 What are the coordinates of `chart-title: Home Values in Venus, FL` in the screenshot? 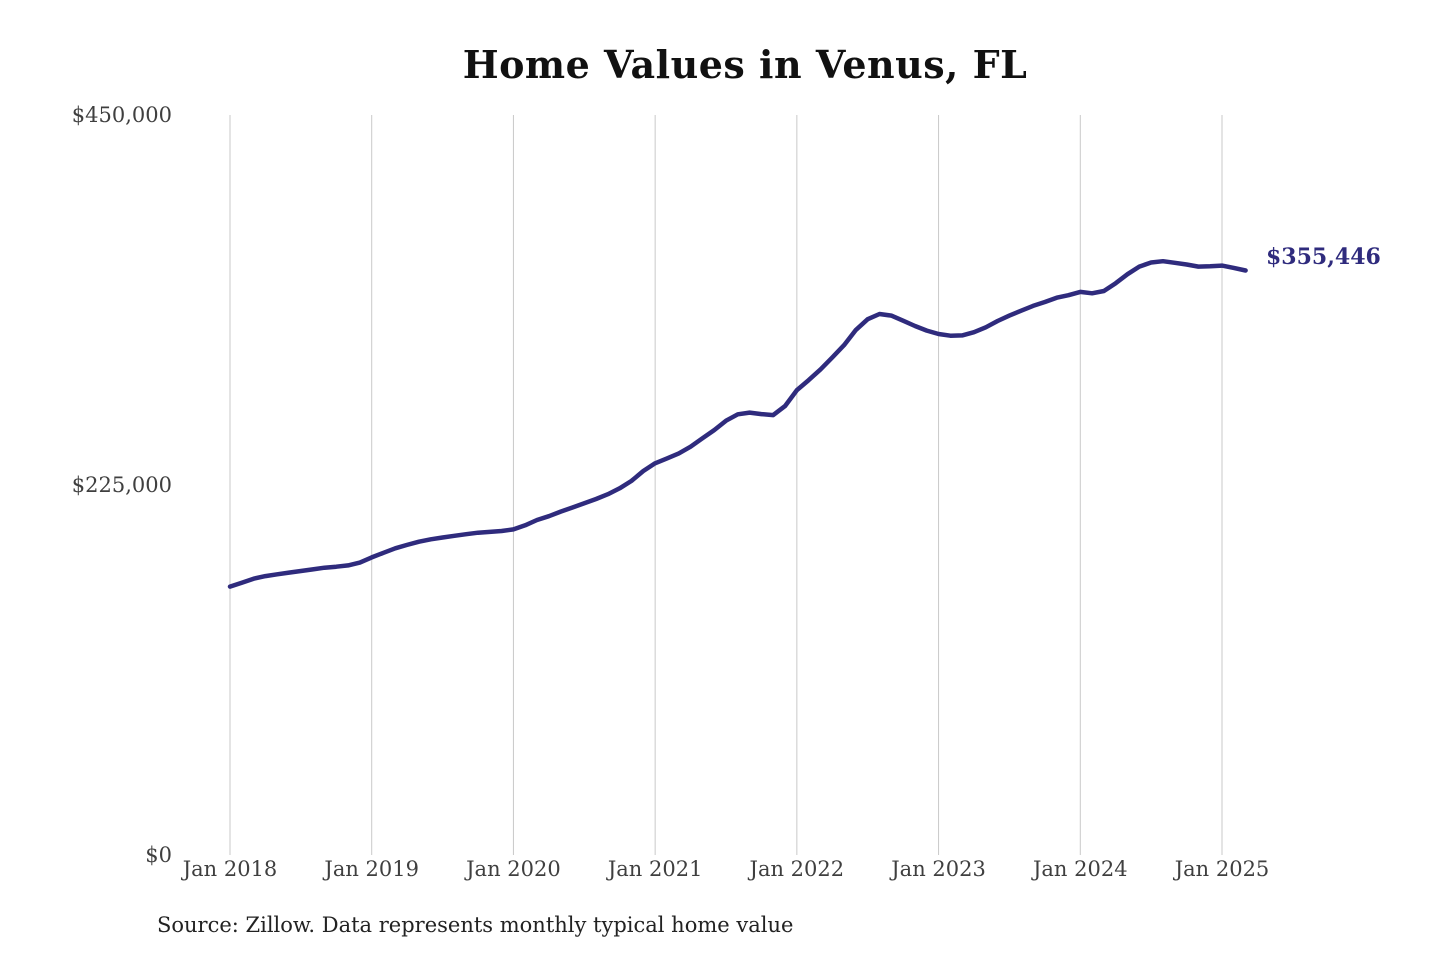 It's located at (745, 64).